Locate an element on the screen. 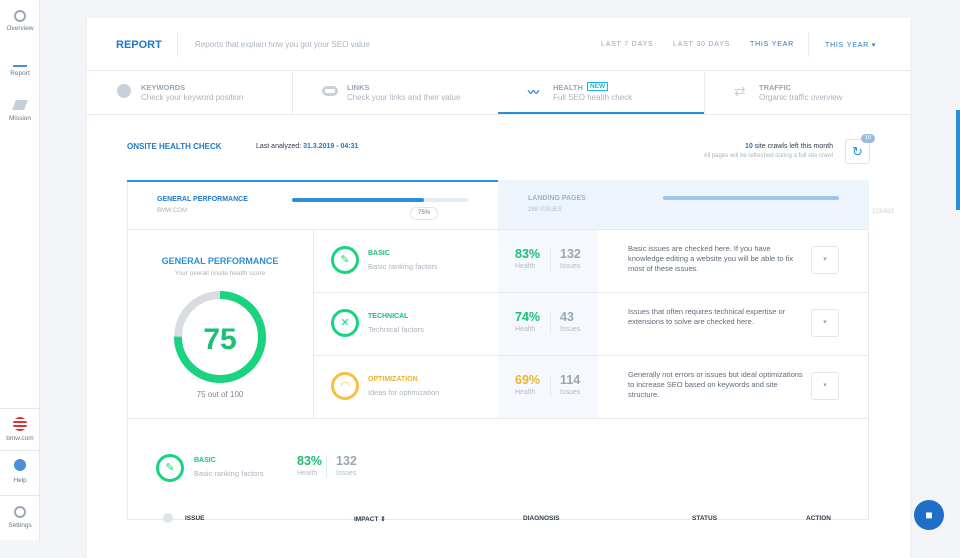 This screenshot has width=960, height=558. tab-icon: ⇄ is located at coordinates (740, 91).